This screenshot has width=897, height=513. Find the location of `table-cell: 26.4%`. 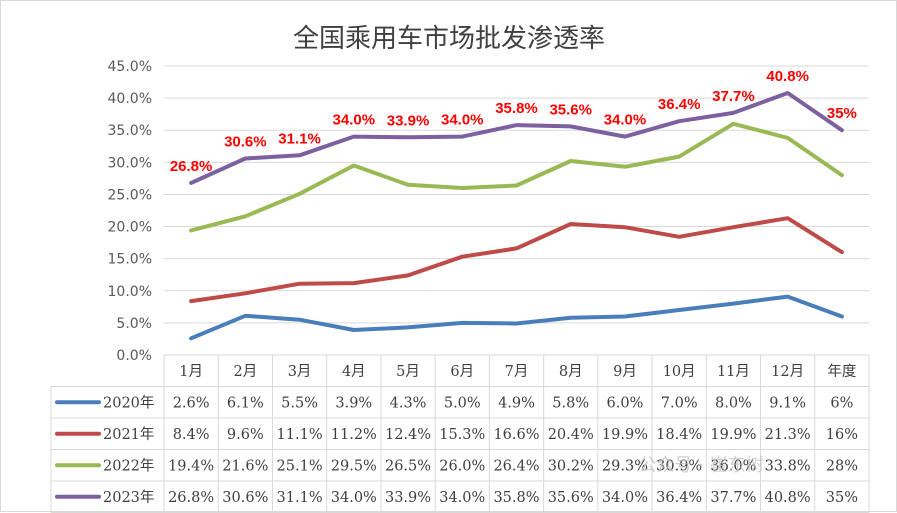

table-cell: 26.4% is located at coordinates (516, 466).